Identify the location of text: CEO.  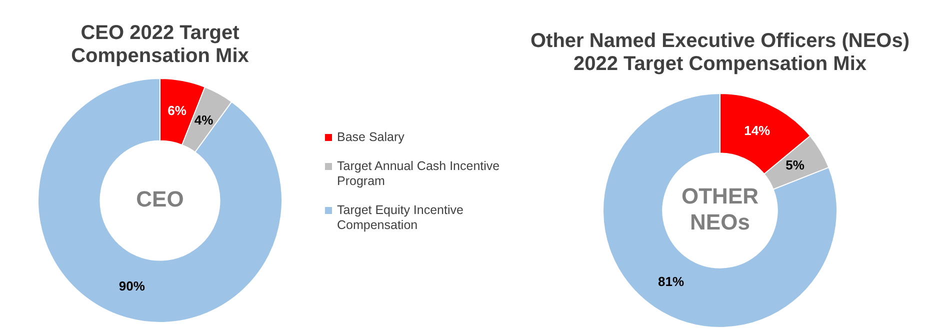
(160, 199).